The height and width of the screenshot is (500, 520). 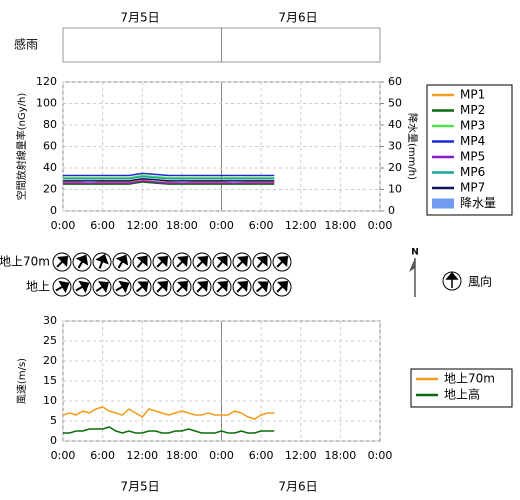 I want to click on y2-tick-label: 30, so click(x=395, y=146).